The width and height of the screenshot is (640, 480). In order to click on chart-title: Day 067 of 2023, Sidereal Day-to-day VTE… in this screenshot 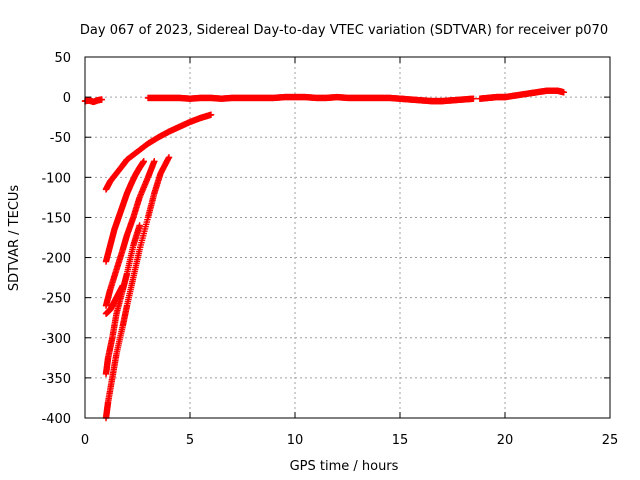, I will do `click(344, 30)`.